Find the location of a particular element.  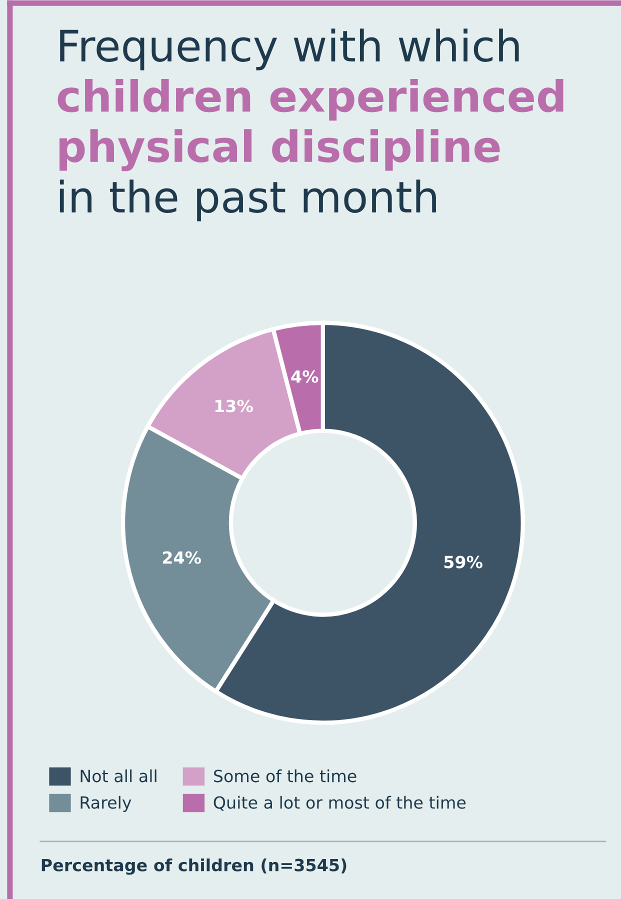

text: Percentage of children (n=3545) is located at coordinates (194, 866).